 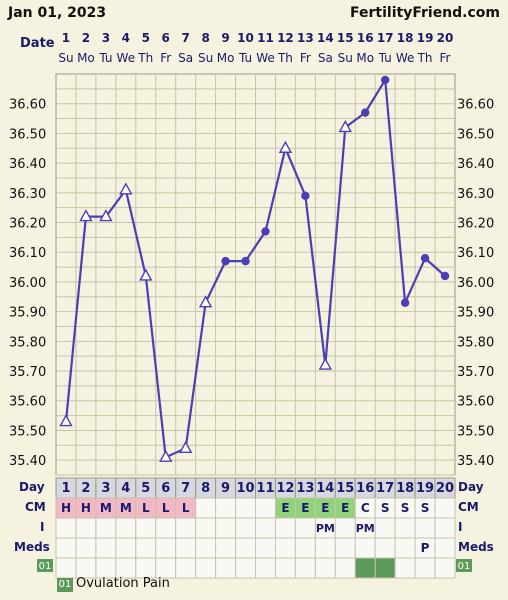 What do you see at coordinates (27, 342) in the screenshot?
I see `y-tick-label: 35.80` at bounding box center [27, 342].